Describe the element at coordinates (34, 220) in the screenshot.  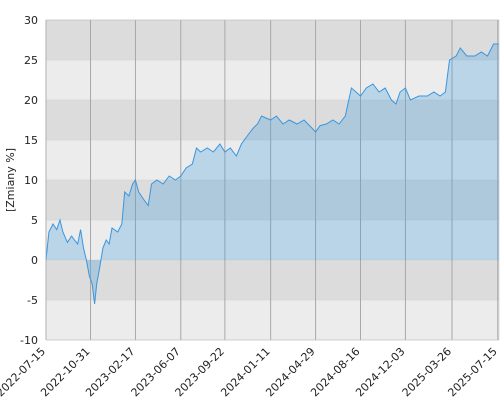
I see `y-tick-label: 5` at that location.